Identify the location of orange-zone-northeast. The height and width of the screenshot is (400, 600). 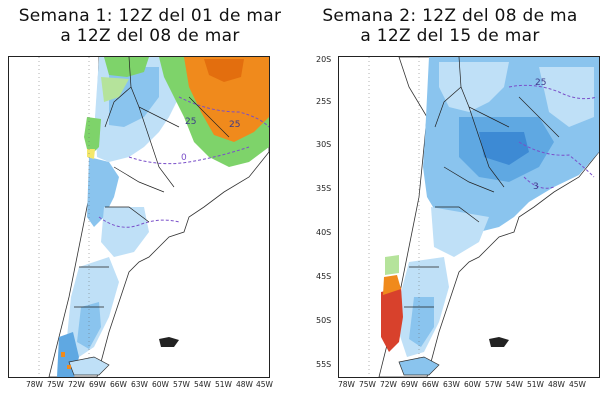
(226, 99).